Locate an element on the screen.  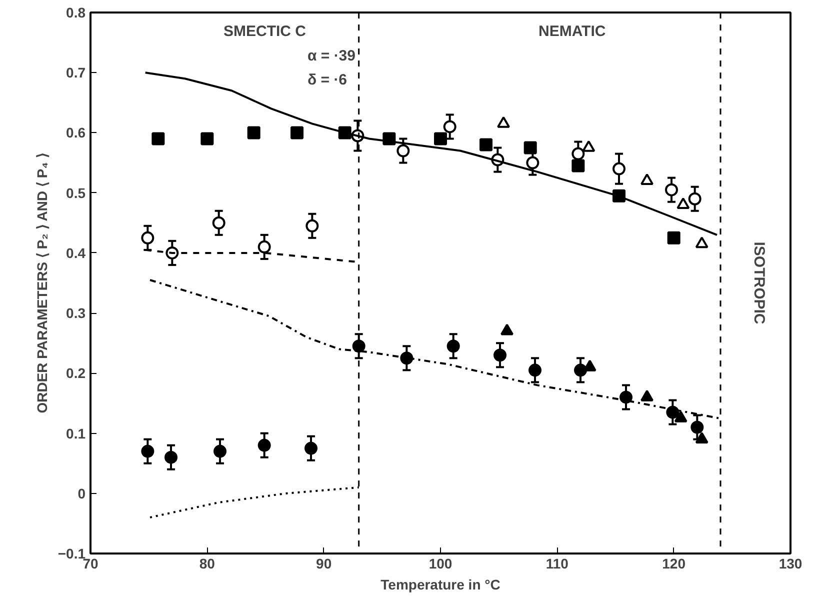
x-tick-label: 100 is located at coordinates (440, 564).